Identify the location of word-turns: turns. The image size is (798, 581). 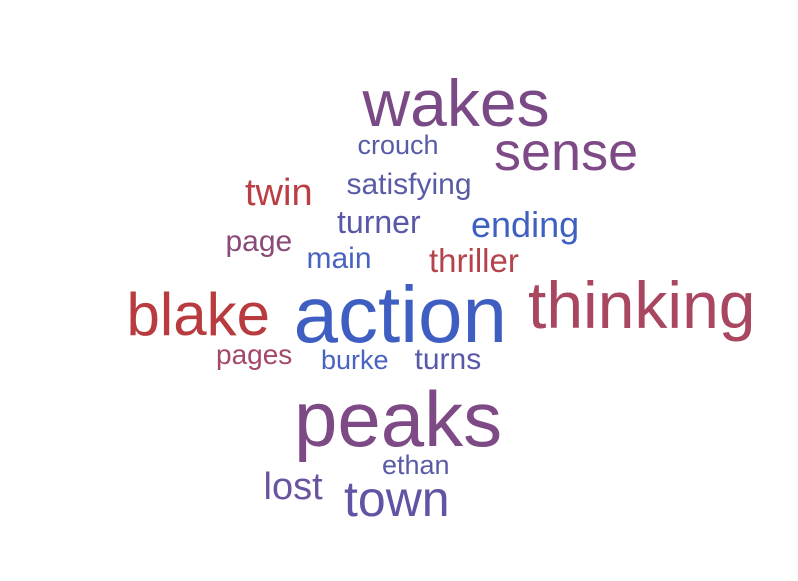
(448, 359).